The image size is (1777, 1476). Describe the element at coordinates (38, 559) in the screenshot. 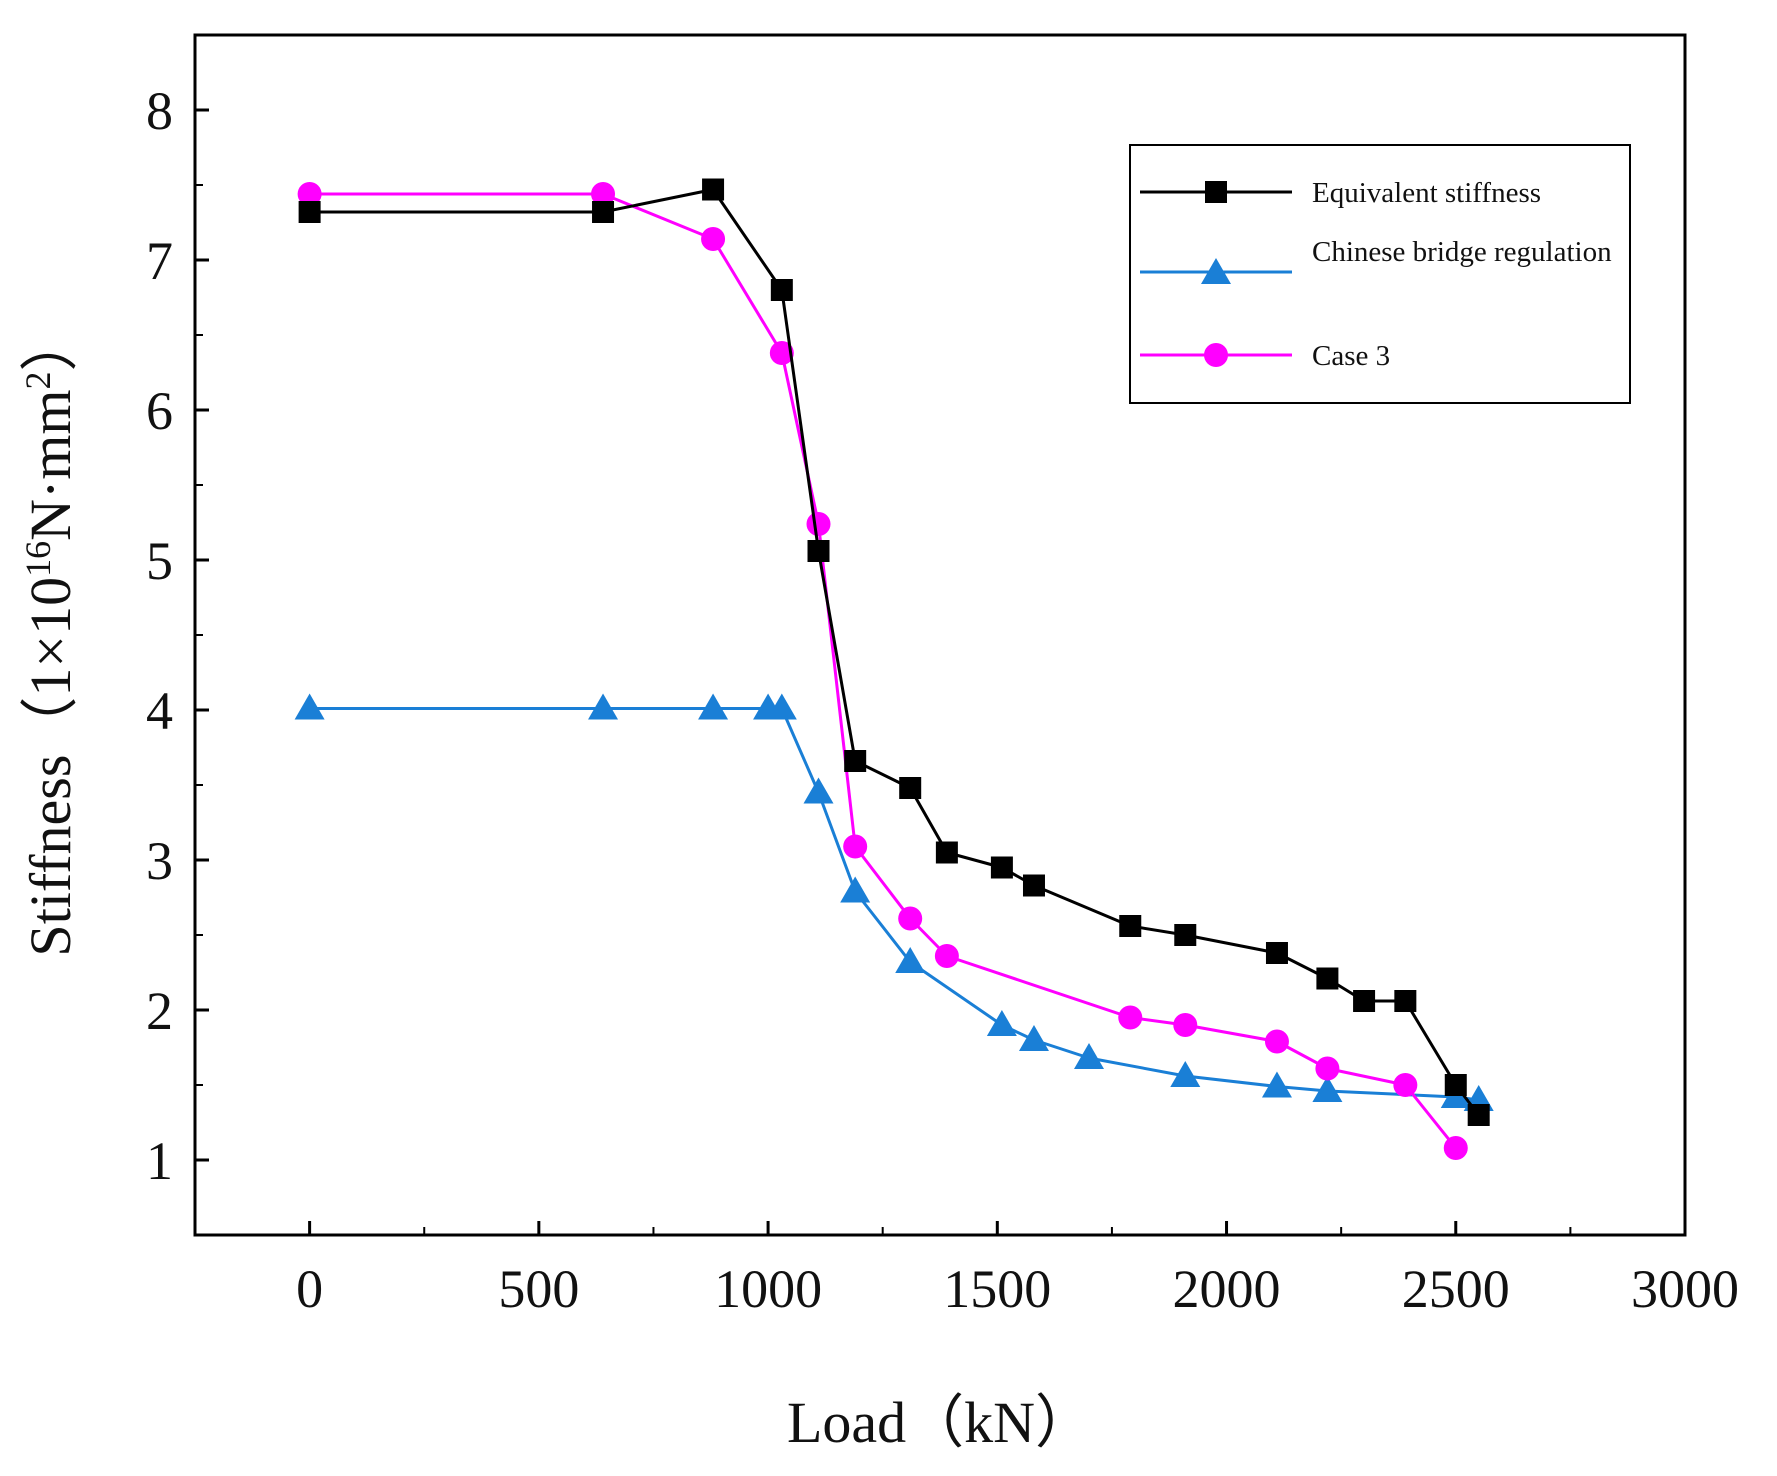

I see `y-axis-title-exponent: 16` at that location.